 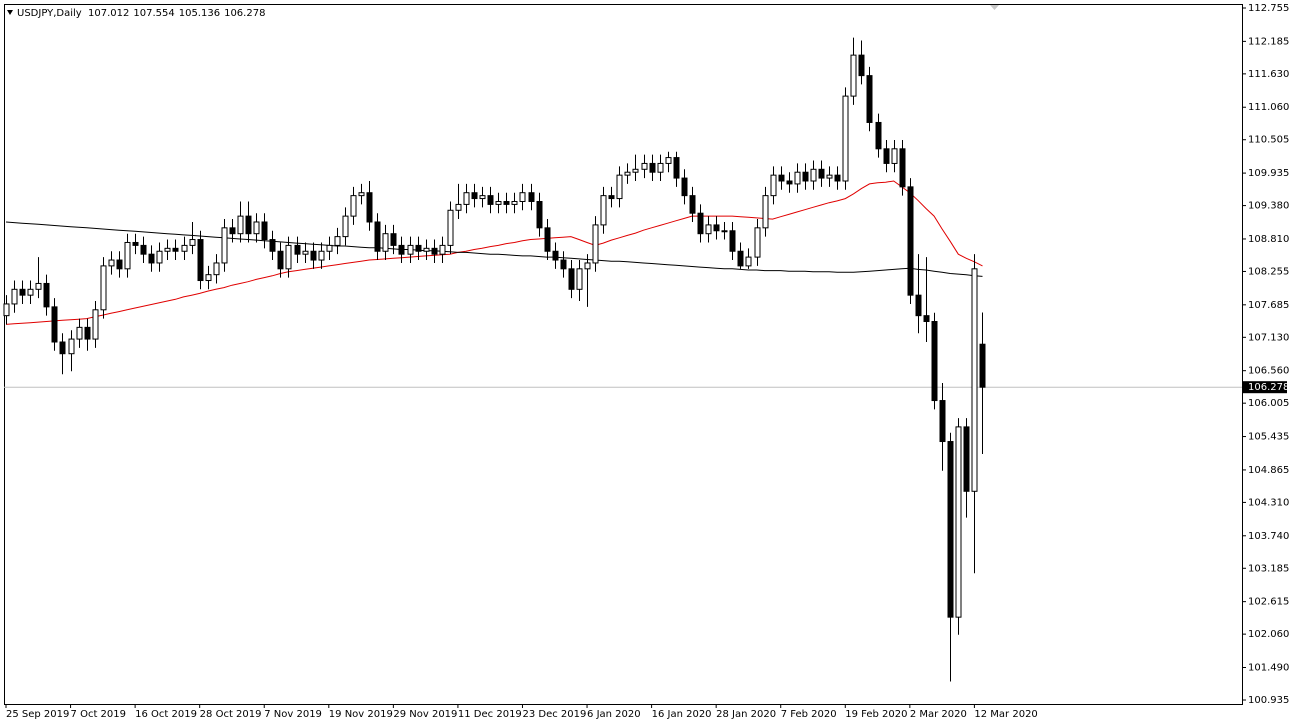 I want to click on x-tick-label: 28 Oct 2019, so click(x=231, y=714).